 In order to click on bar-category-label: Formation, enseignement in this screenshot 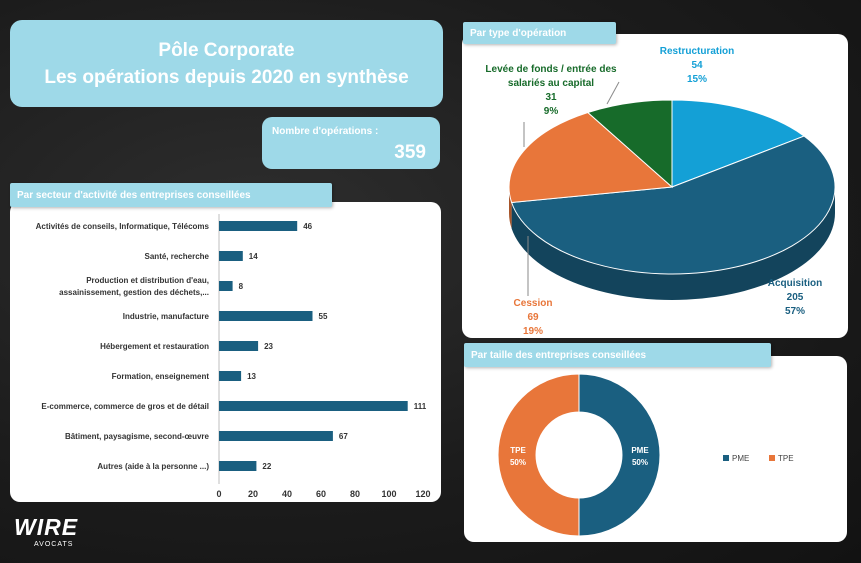, I will do `click(161, 376)`.